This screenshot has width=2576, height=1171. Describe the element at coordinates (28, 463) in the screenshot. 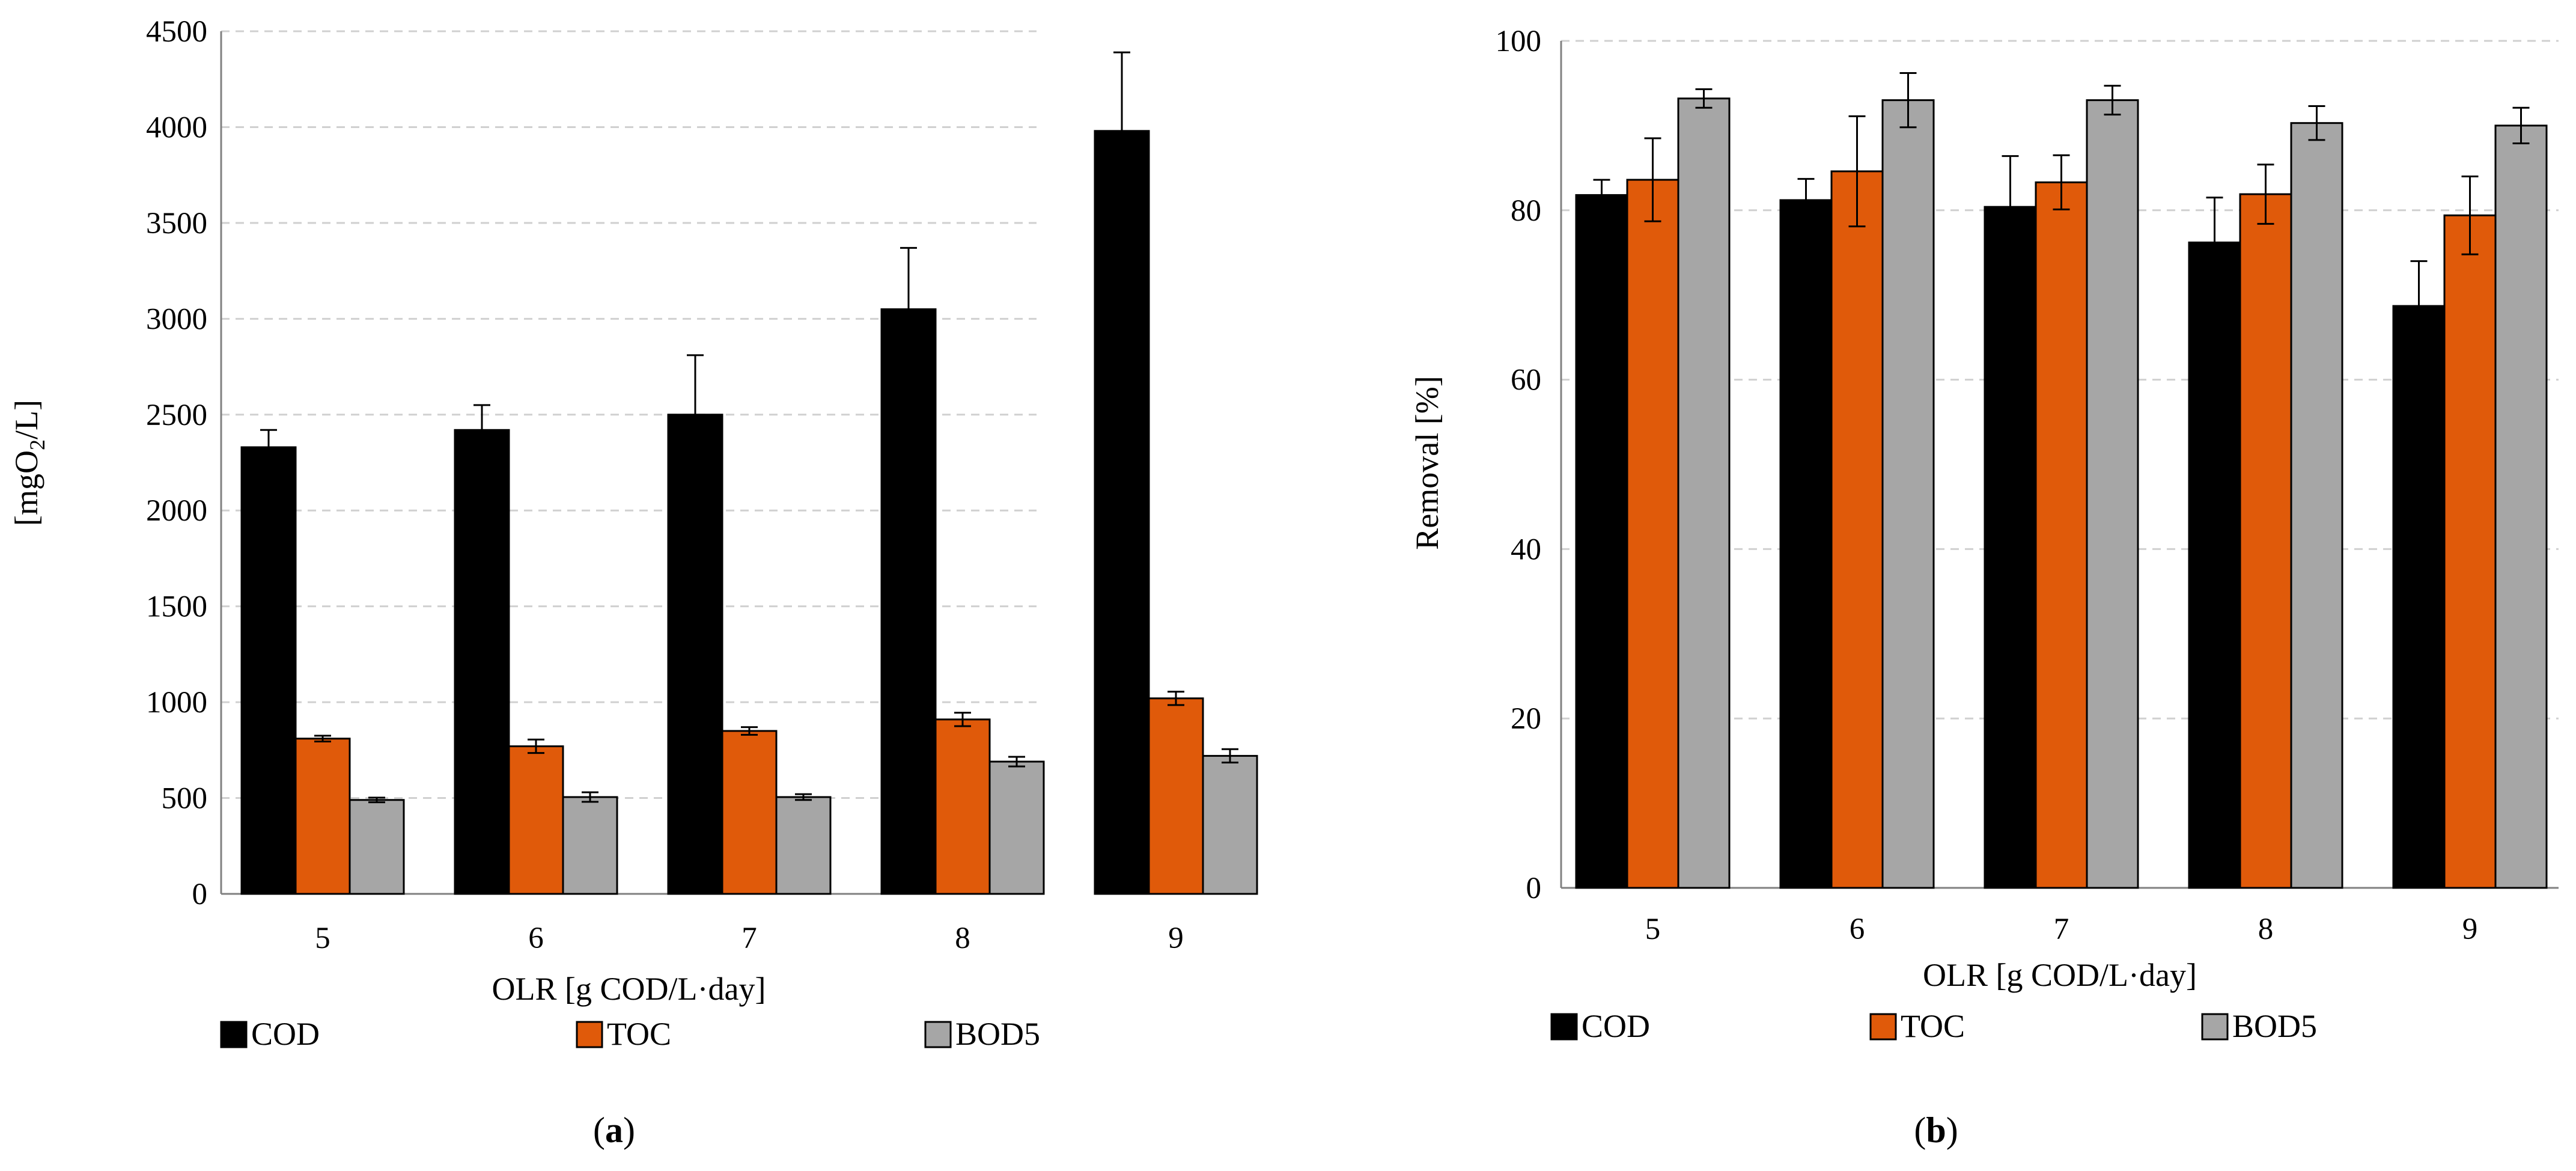

I see `y-axis-label: [mgO2/L]` at that location.